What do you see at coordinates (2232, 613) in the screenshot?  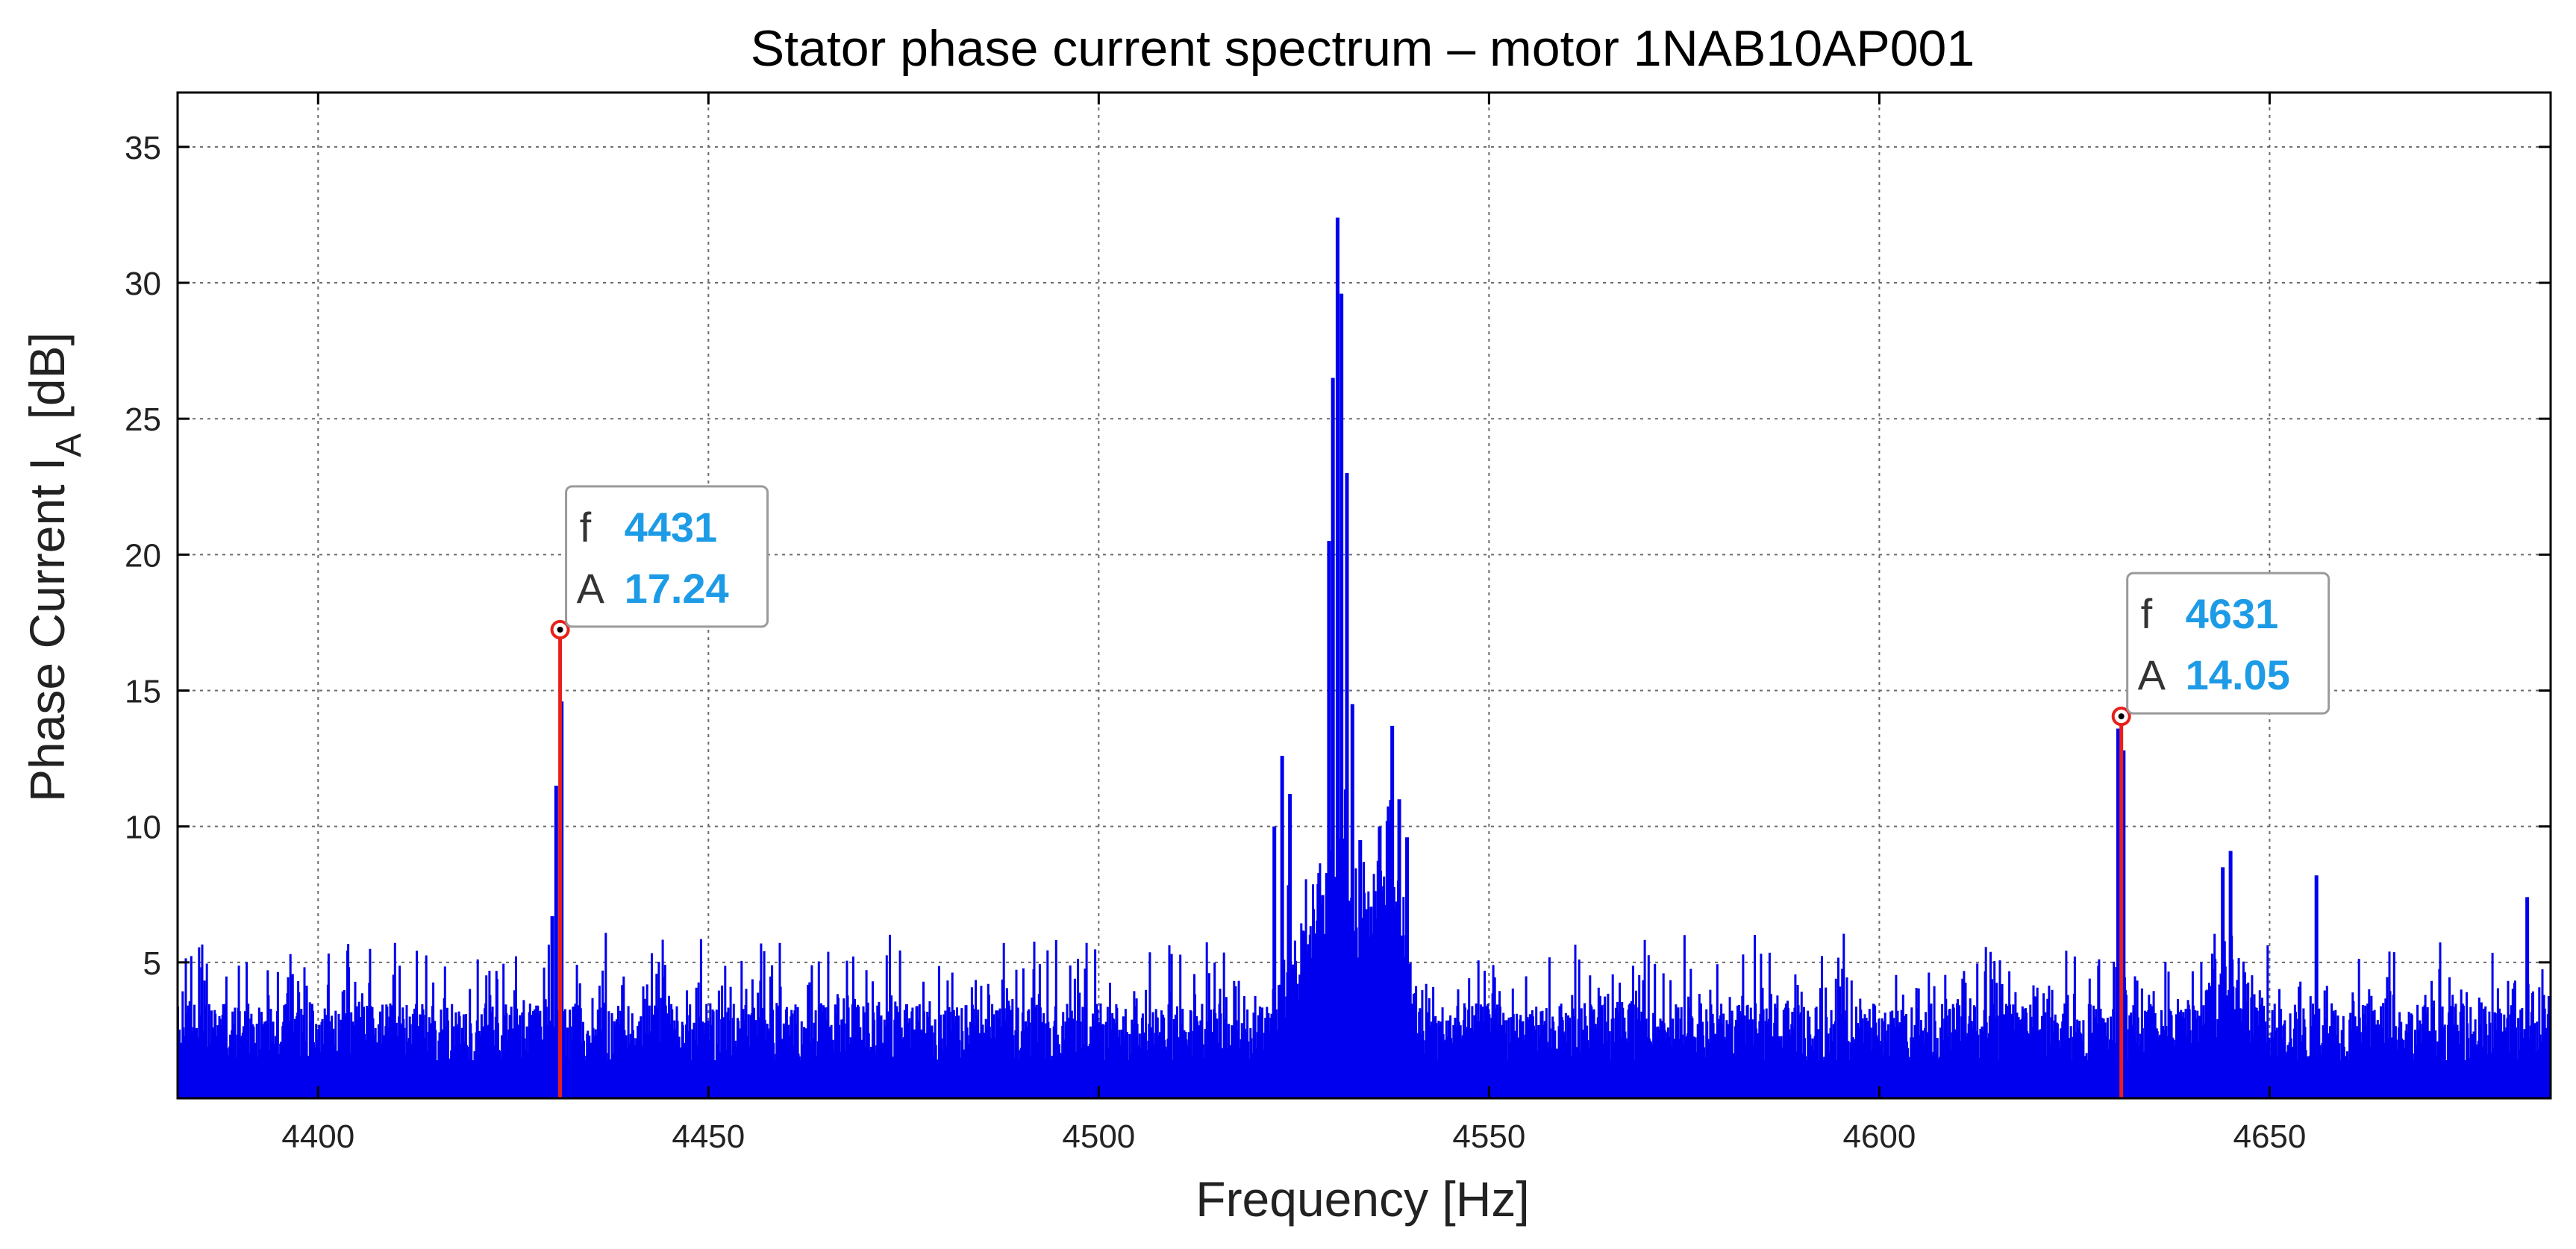 I see `marker-f-value: 4631` at bounding box center [2232, 613].